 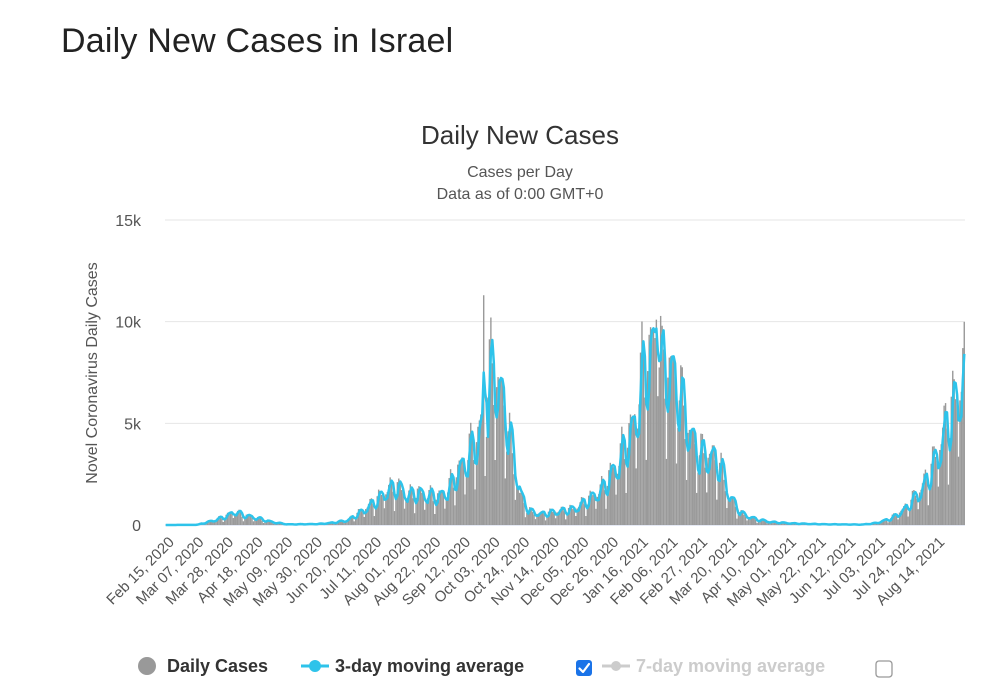 I want to click on checkbox-3-day-average, so click(x=584, y=668).